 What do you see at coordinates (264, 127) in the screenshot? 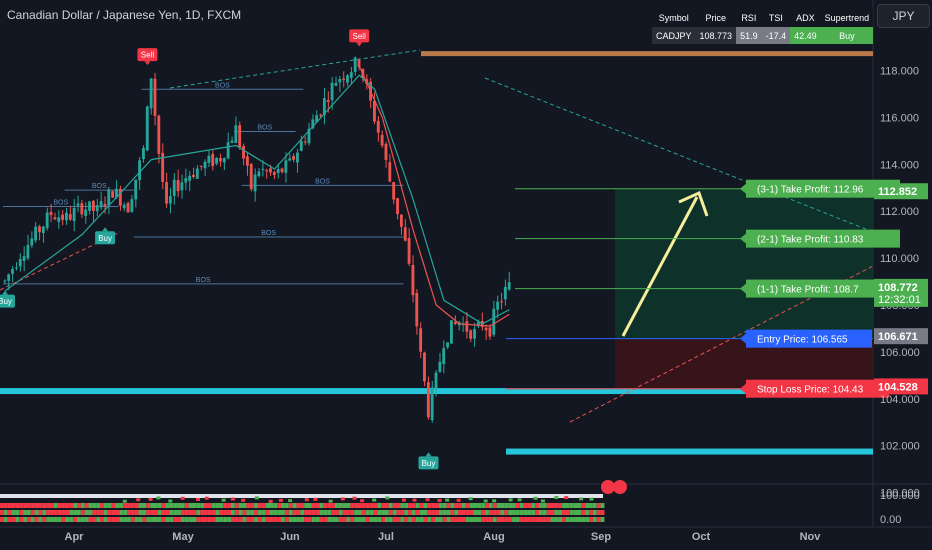
I see `bos-label: BOS` at bounding box center [264, 127].